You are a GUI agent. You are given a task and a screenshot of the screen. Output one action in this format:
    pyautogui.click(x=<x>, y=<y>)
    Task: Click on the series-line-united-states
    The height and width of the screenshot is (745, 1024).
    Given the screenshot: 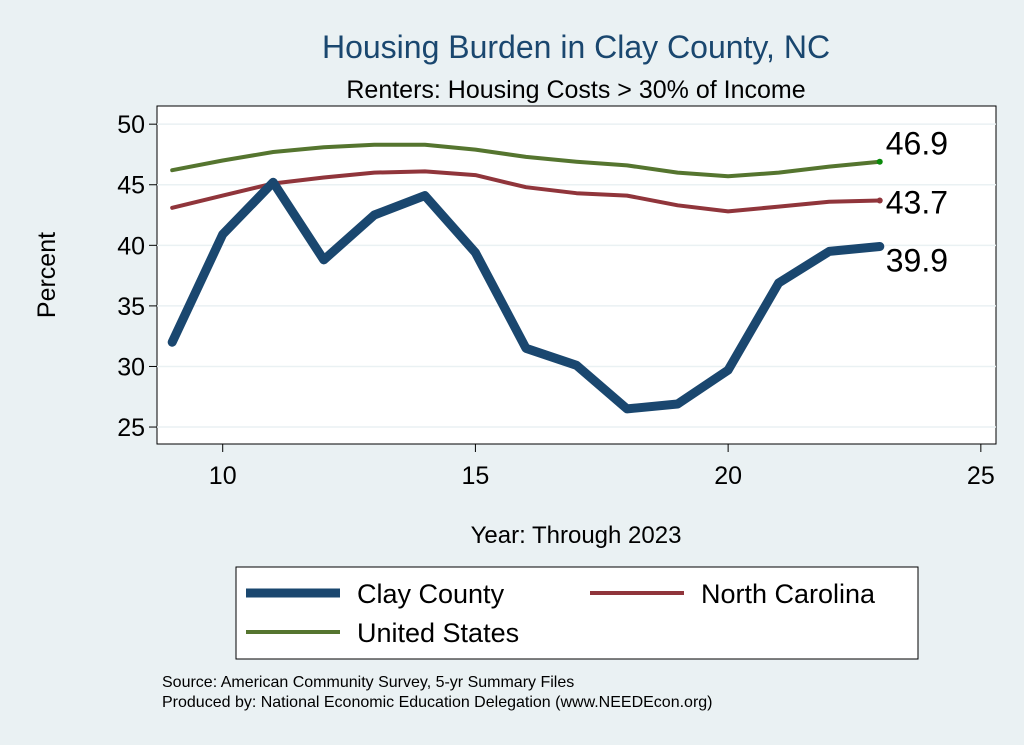 What is the action you would take?
    pyautogui.click(x=526, y=160)
    